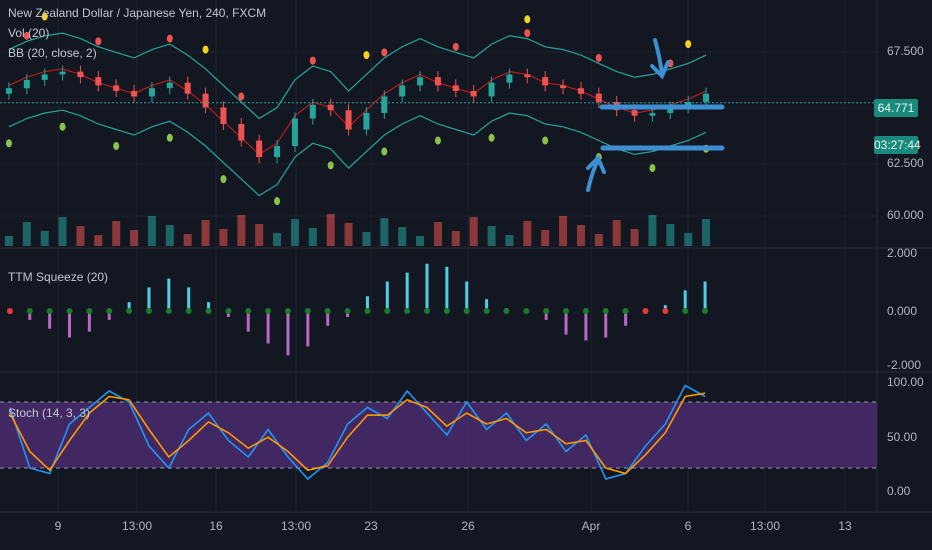  Describe the element at coordinates (29, 33) in the screenshot. I see `vol-indicator-label: Vol (20)` at that location.